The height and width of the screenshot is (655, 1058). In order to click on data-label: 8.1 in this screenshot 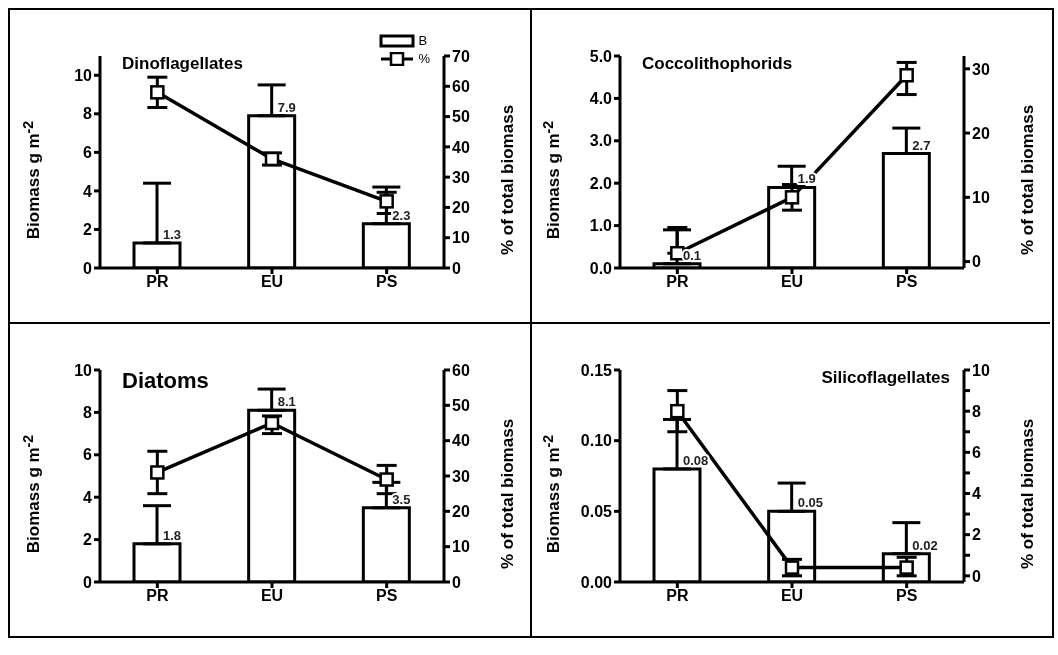, I will do `click(286, 402)`.